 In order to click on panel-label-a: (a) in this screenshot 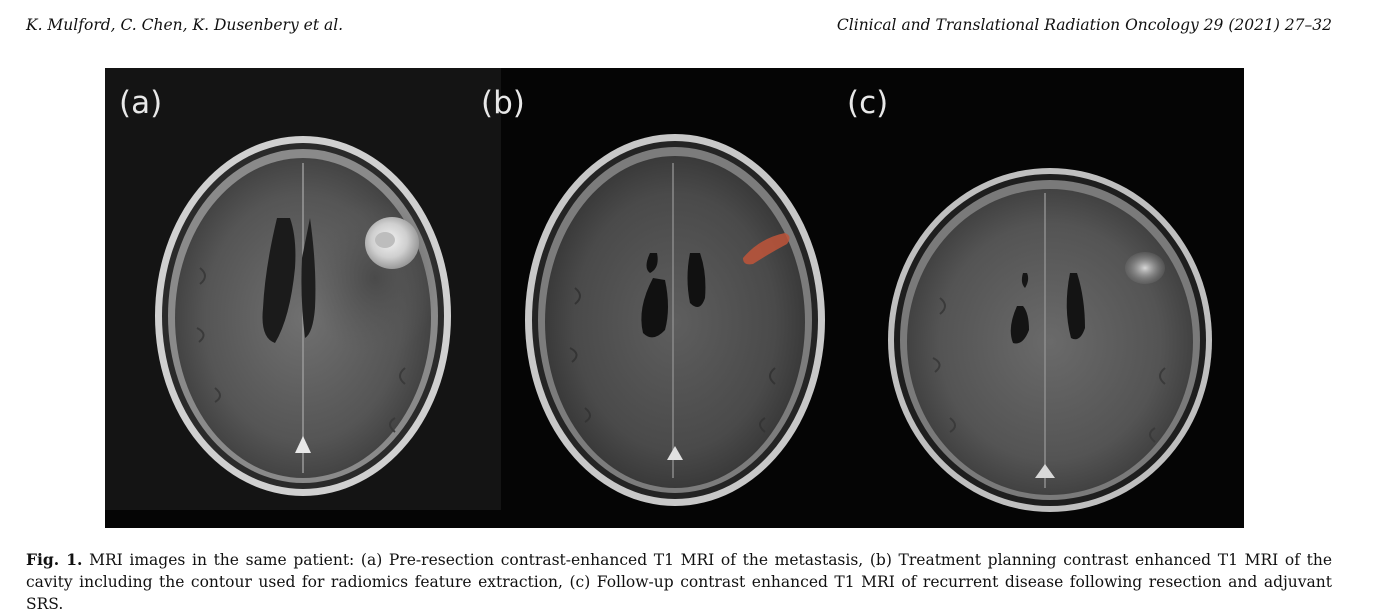, I will do `click(140, 103)`.